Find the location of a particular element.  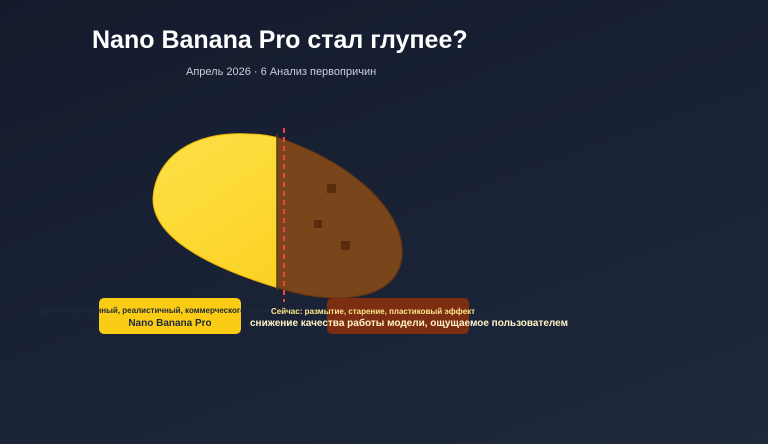

page-subtitle: Апрель 2026 · 6 Анализ первопричин is located at coordinates (281, 72).